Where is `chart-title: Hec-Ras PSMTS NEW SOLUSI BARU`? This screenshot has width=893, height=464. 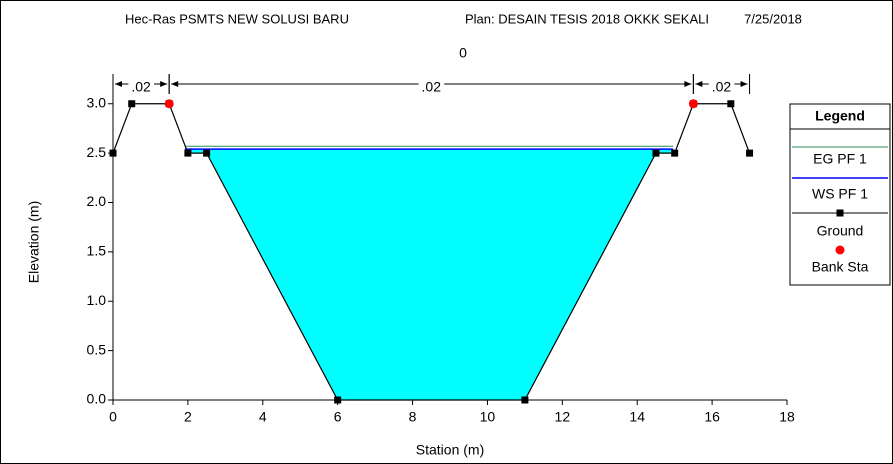 chart-title: Hec-Ras PSMTS NEW SOLUSI BARU is located at coordinates (237, 18).